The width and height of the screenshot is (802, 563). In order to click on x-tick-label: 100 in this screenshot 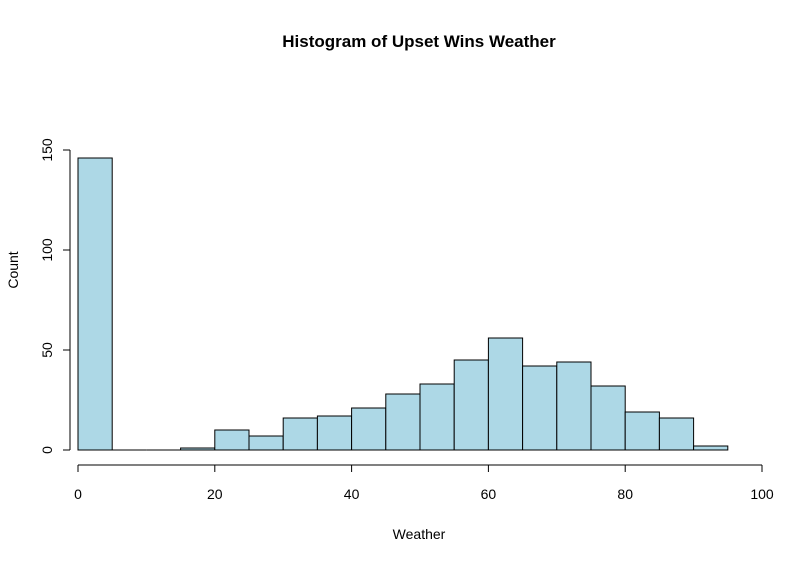, I will do `click(762, 494)`.